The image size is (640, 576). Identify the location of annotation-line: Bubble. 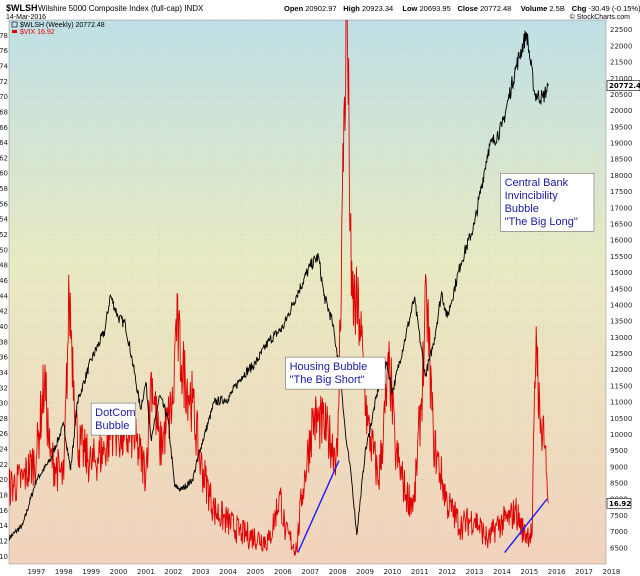
(112, 426).